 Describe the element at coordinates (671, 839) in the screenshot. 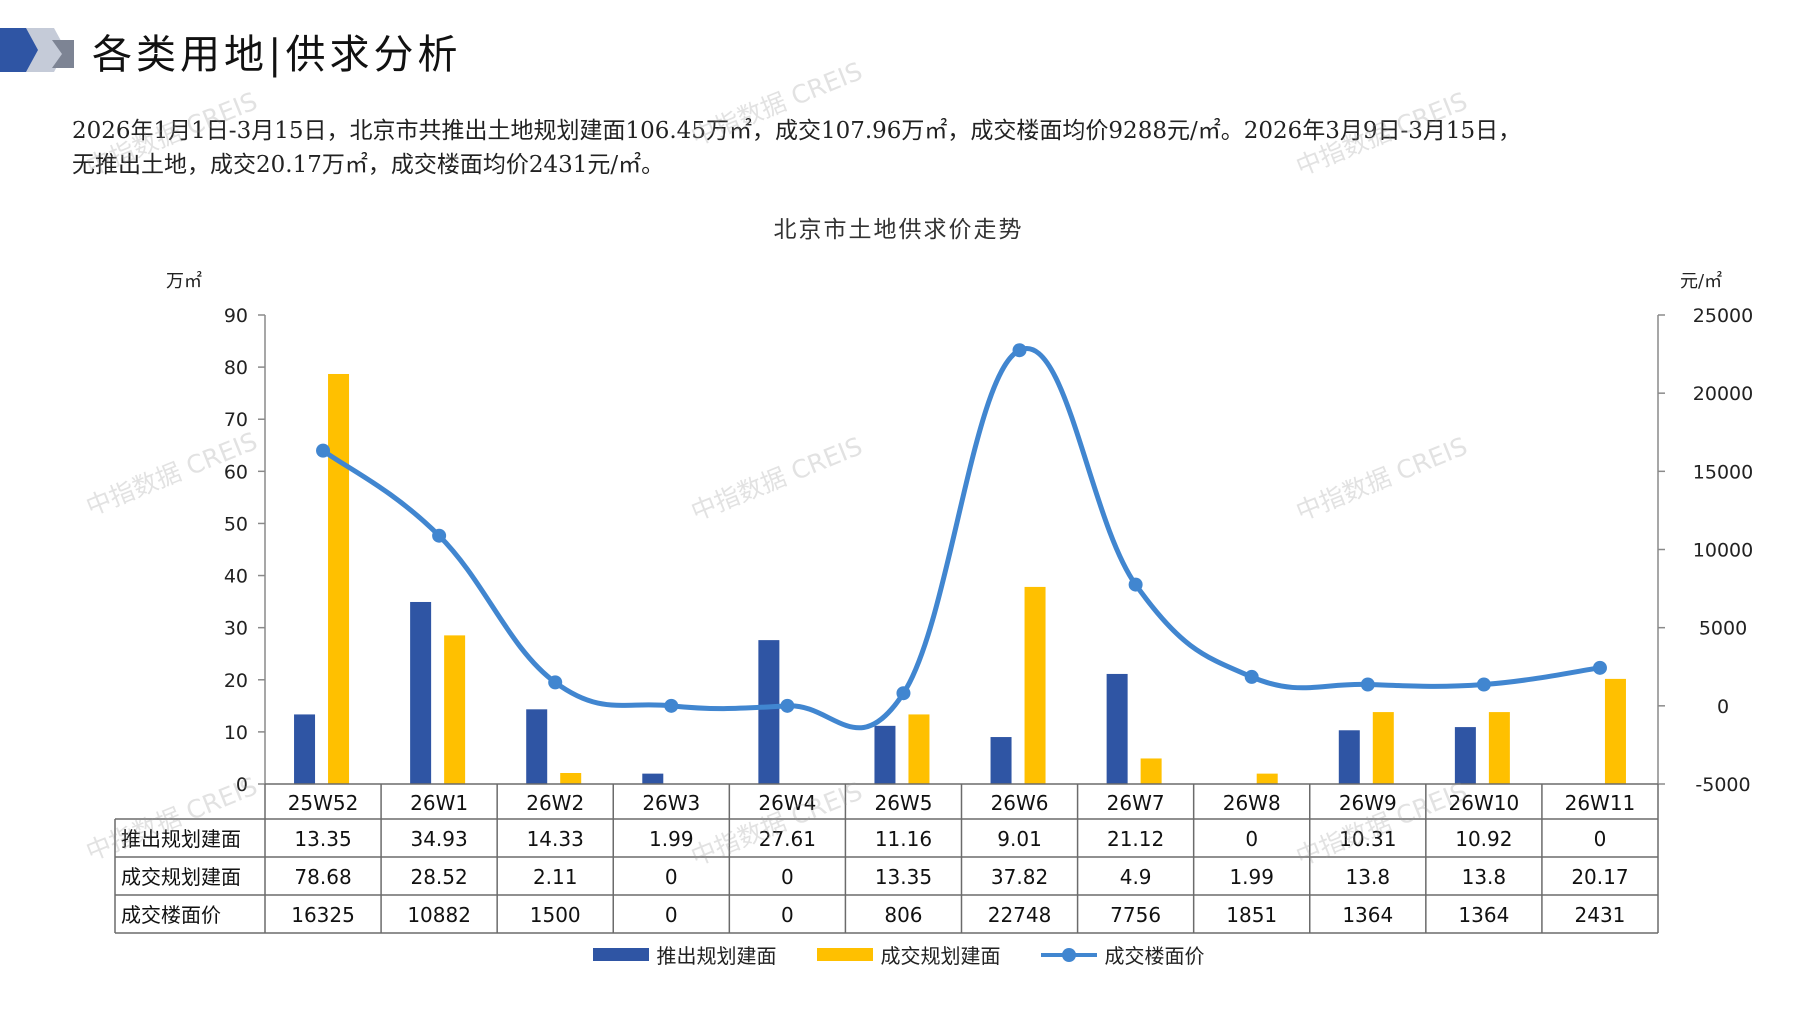

I see `data-label: 1.99` at that location.